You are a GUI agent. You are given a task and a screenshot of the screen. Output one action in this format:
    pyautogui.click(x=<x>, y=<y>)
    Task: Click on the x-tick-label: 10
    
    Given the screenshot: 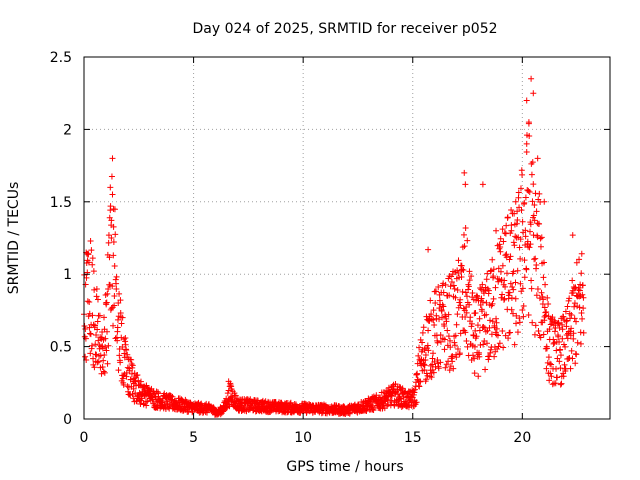 What is the action you would take?
    pyautogui.click(x=303, y=438)
    